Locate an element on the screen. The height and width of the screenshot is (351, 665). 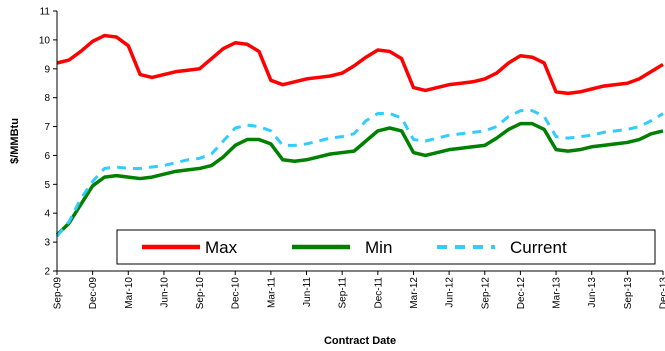
y-tick-label: 2 is located at coordinates (47, 272).